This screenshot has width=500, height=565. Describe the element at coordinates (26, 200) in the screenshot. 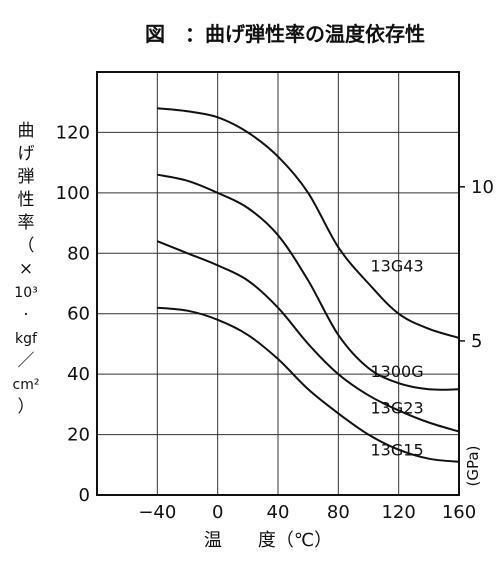

I see `y-axis-label-char: 性` at that location.